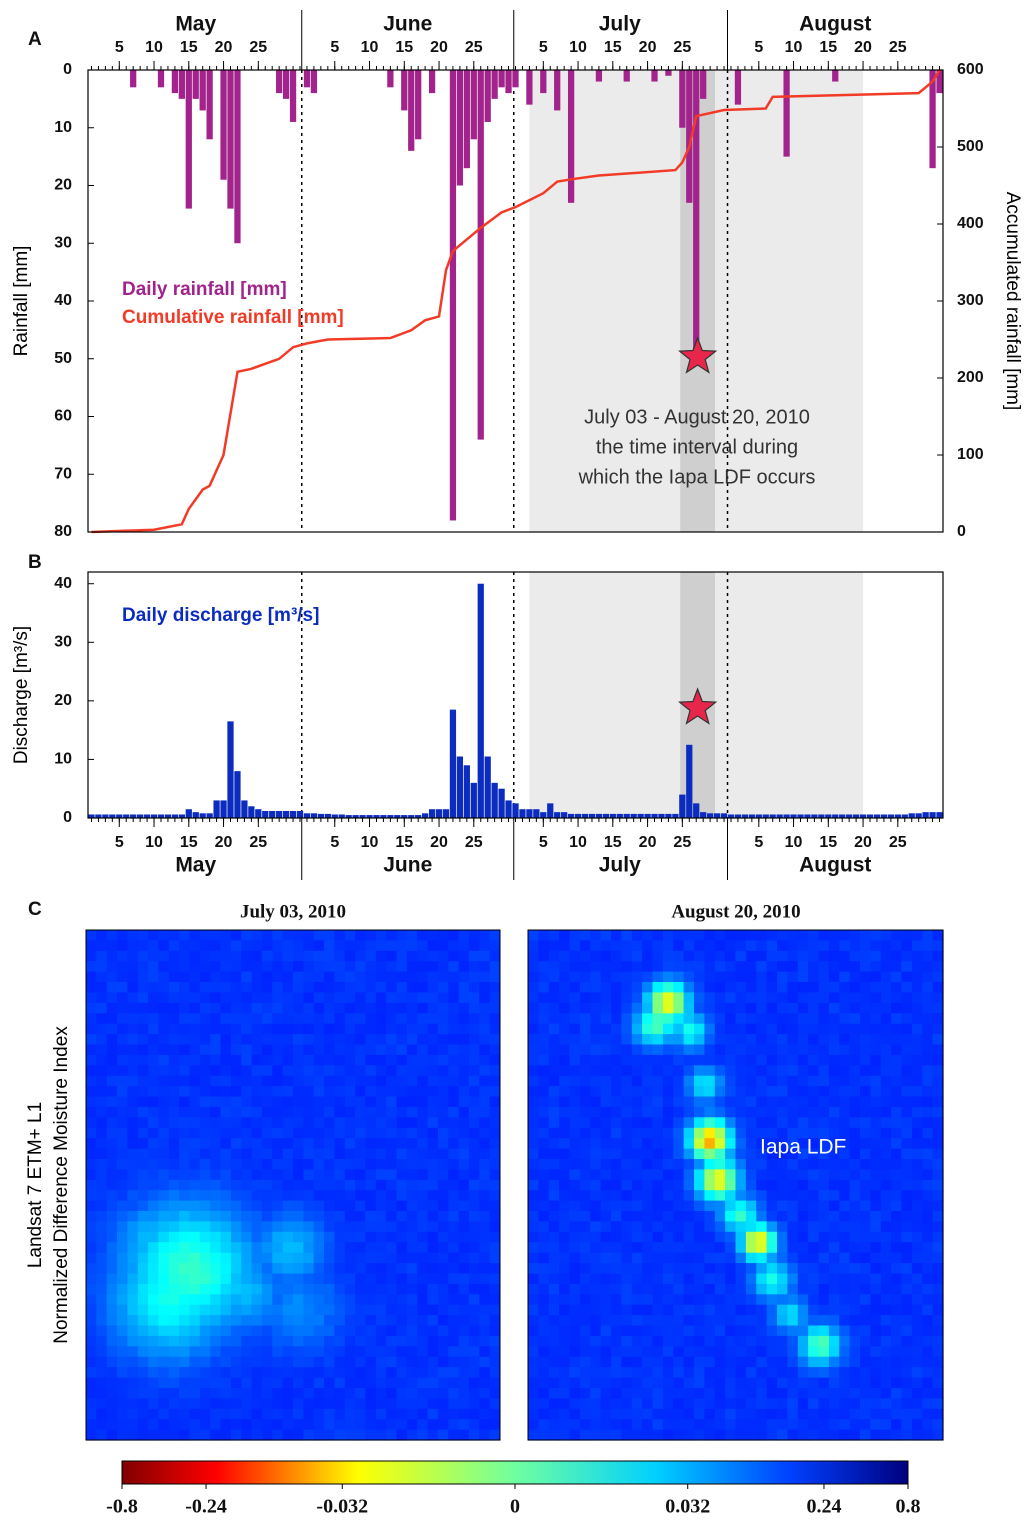 The width and height of the screenshot is (1032, 1524). What do you see at coordinates (195, 24) in the screenshot?
I see `month-label: May` at bounding box center [195, 24].